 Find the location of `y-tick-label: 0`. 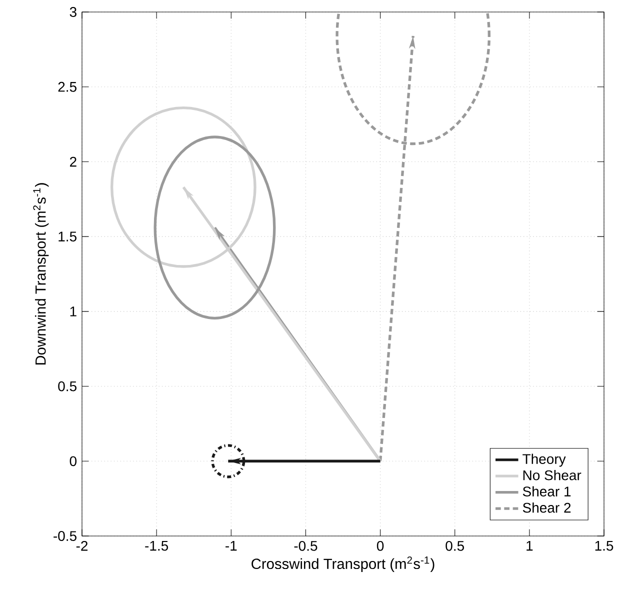

y-tick-label: 0 is located at coordinates (73, 461).